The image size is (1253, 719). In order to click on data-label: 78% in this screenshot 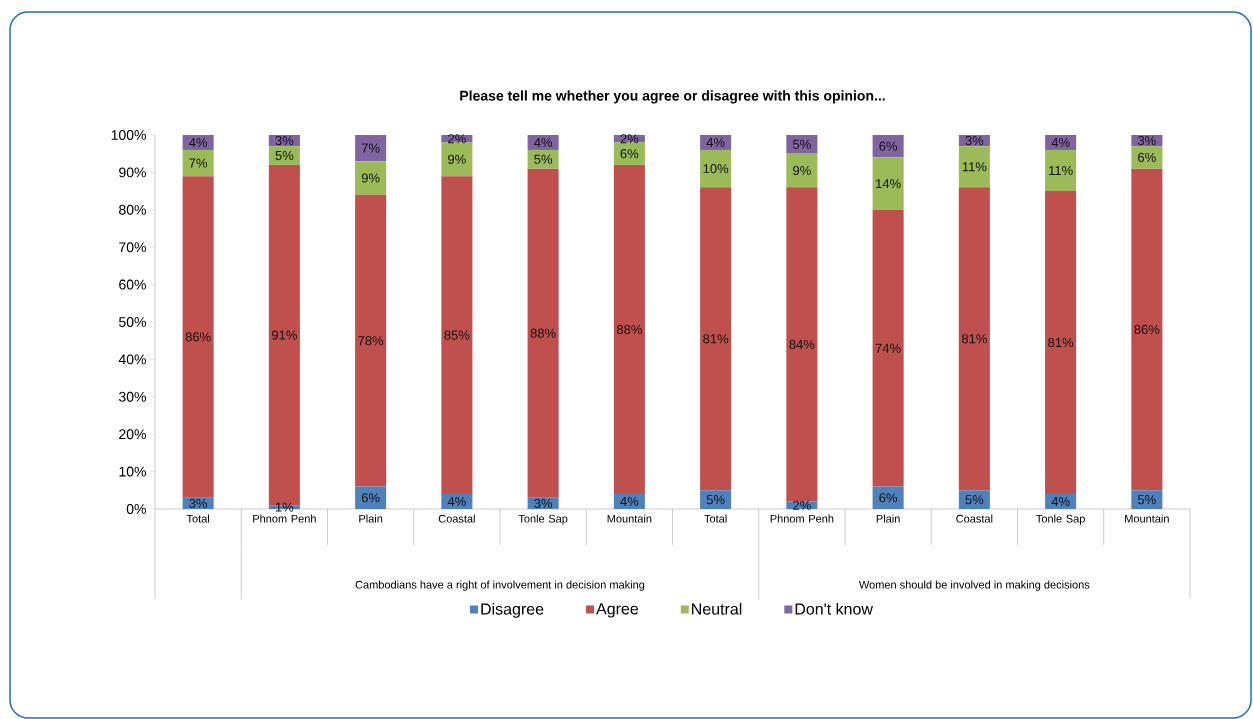, I will do `click(371, 341)`.